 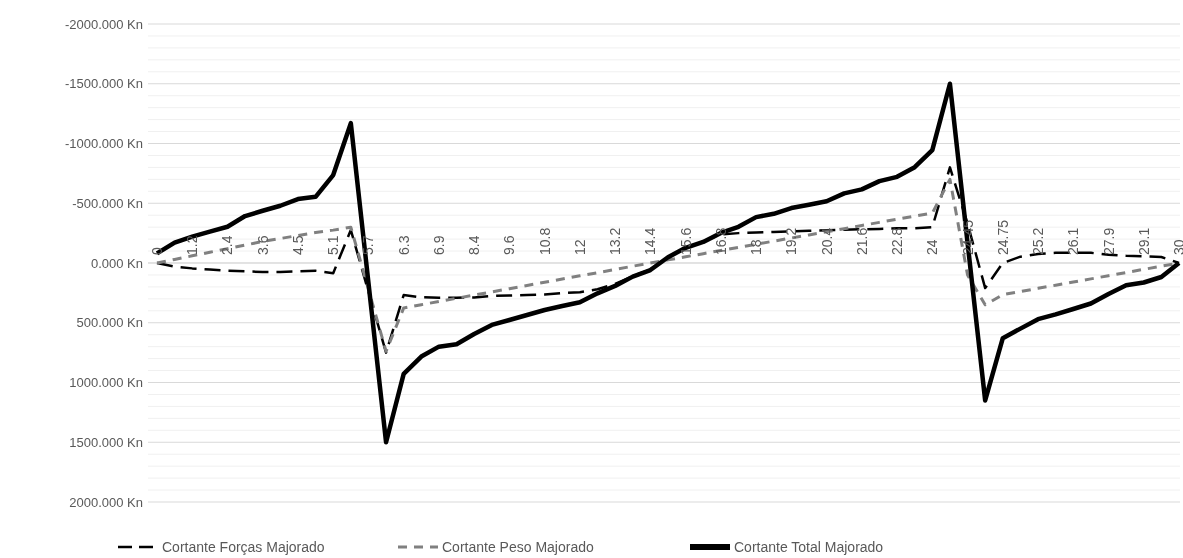 I want to click on y-tick-label: 2000.000 Kn, so click(x=106, y=502).